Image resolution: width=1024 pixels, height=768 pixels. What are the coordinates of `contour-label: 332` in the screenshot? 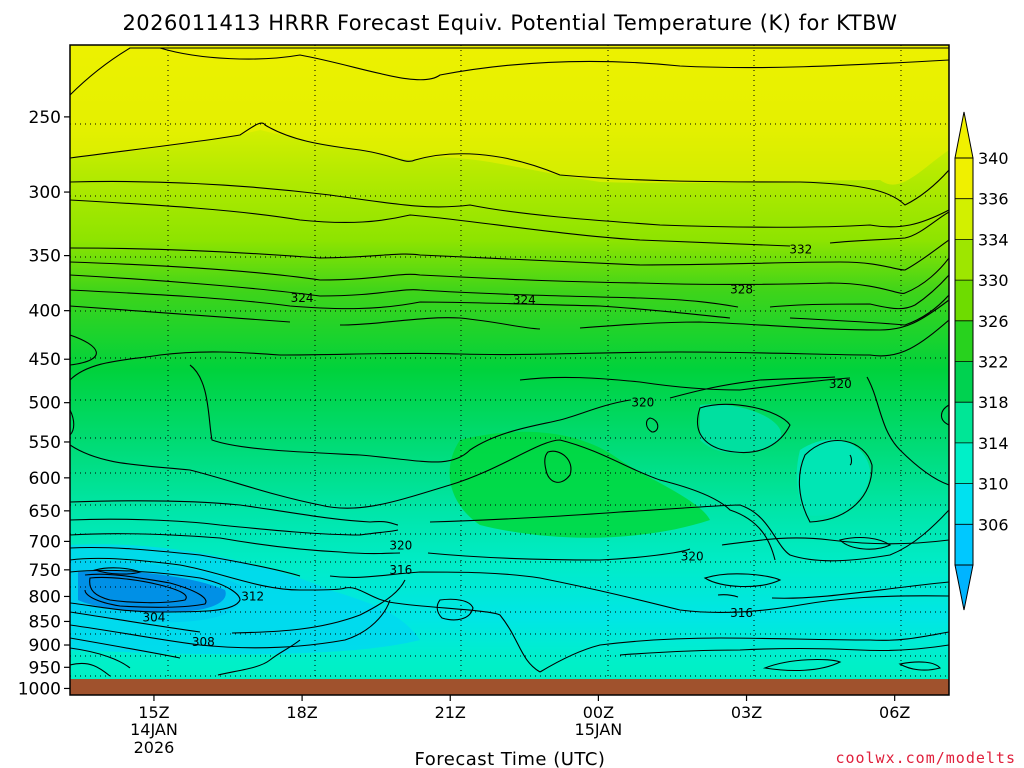 It's located at (800, 250).